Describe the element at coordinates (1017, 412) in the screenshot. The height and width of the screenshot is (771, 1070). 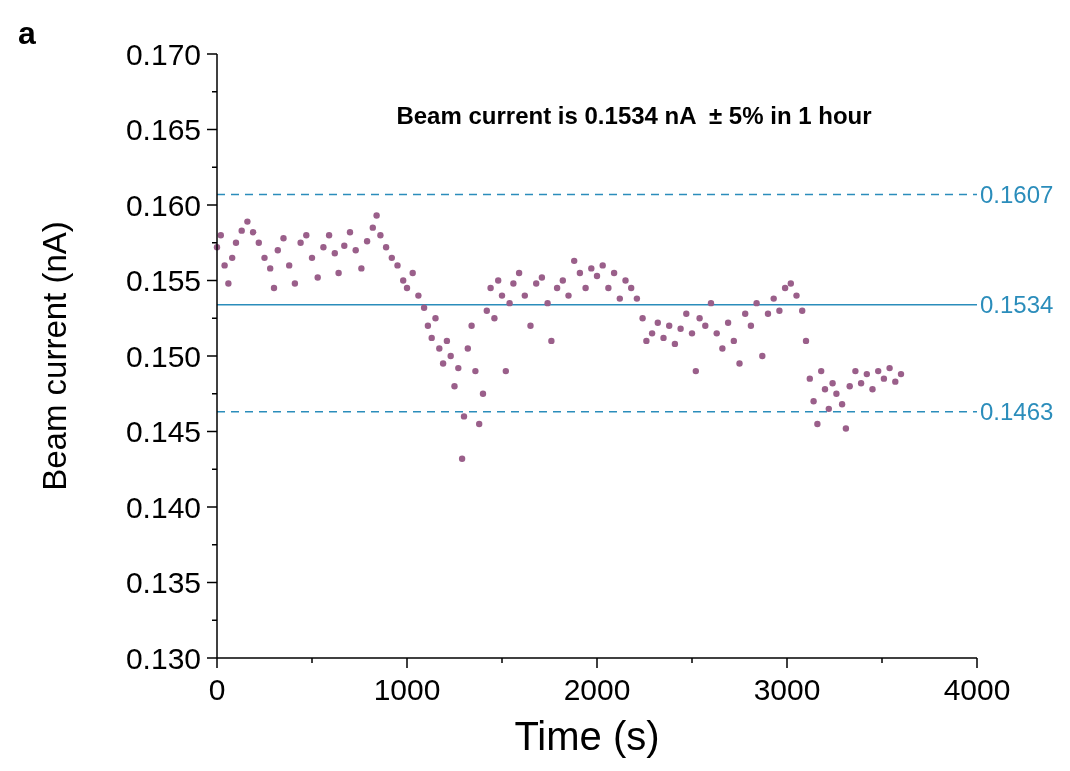
I see `ref-line-label: 0.1463` at that location.